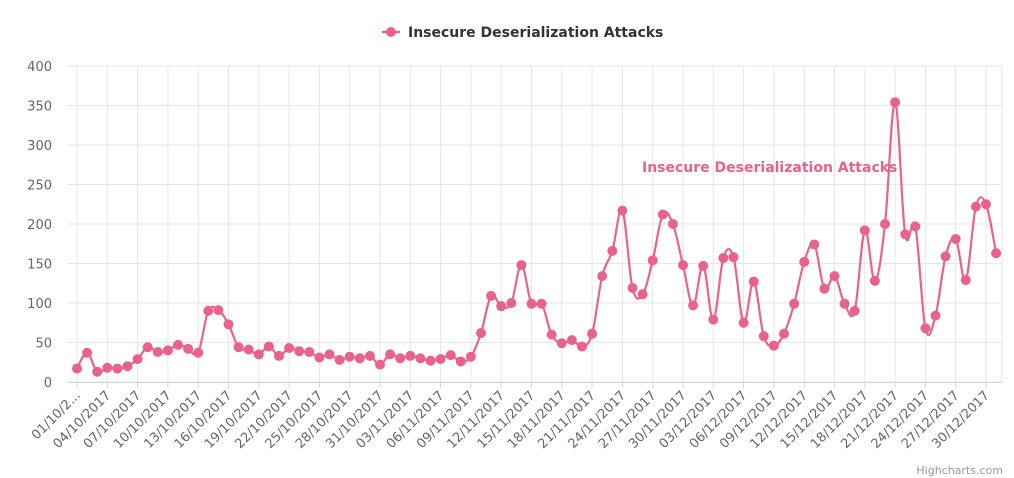 This screenshot has width=1014, height=478. Describe the element at coordinates (959, 470) in the screenshot. I see `credits-link: Highcharts.com` at that location.